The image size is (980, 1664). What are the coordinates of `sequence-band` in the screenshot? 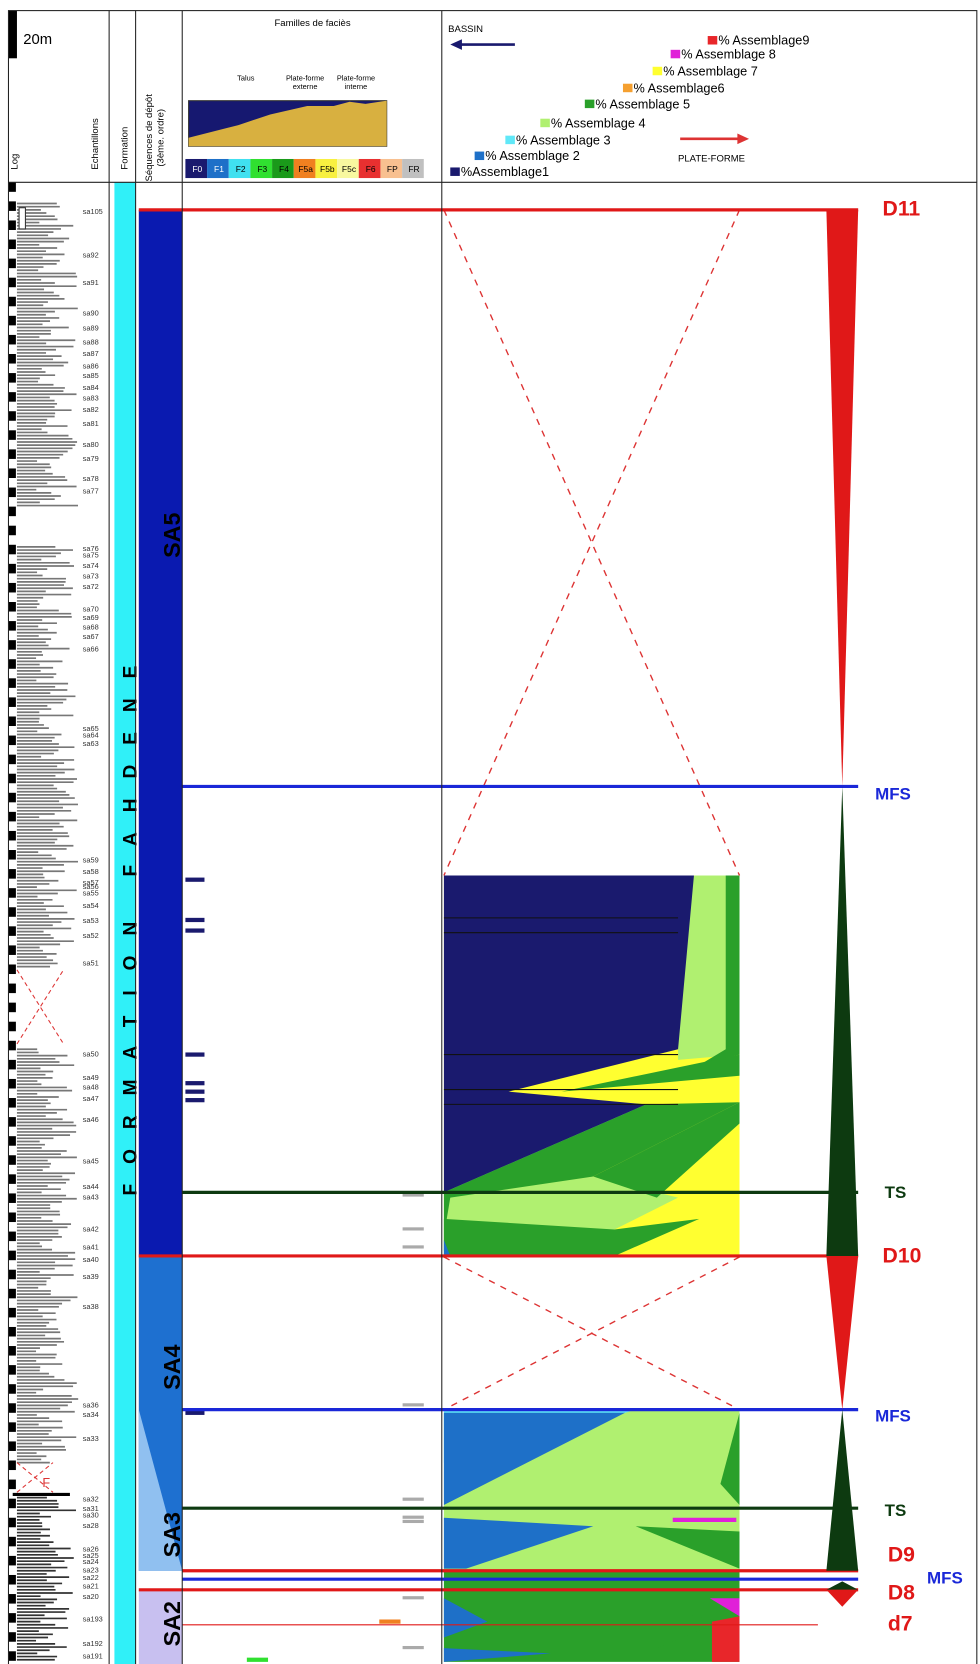 It's located at (160, 1490).